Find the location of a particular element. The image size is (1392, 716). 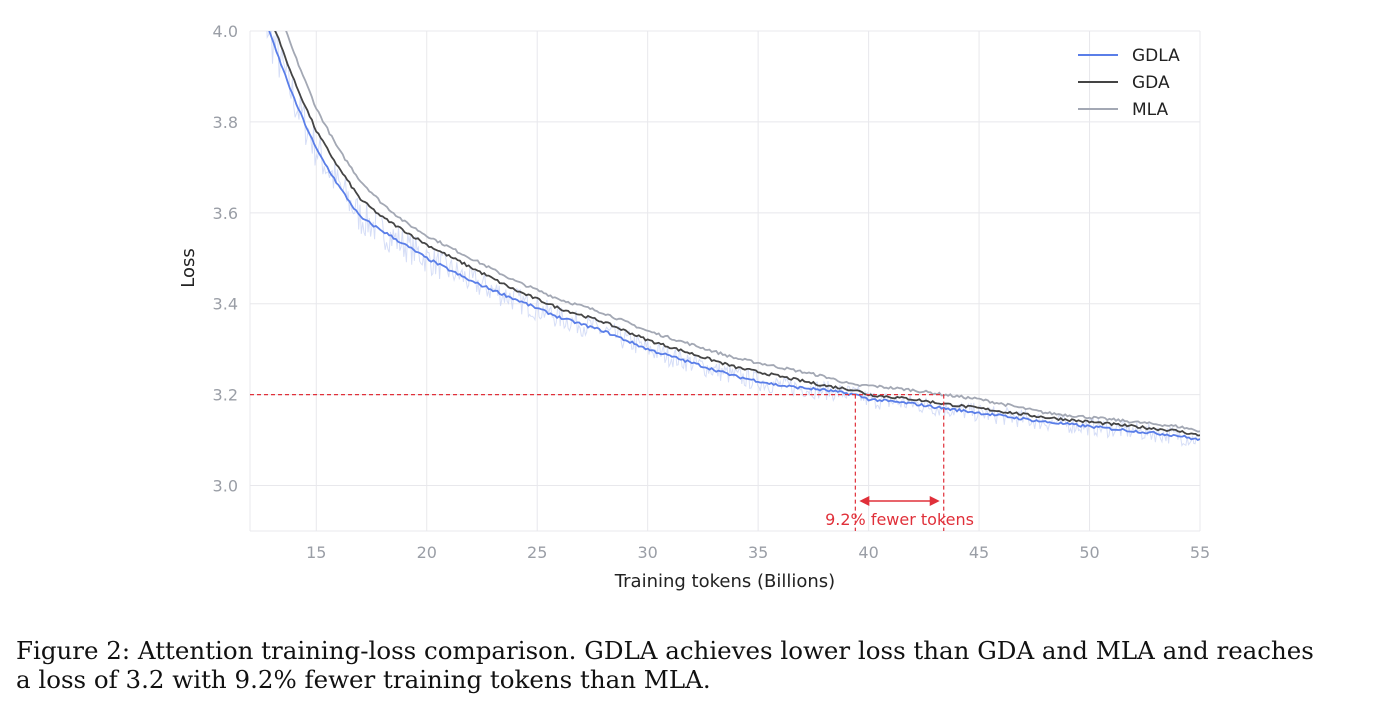

y-tick-label: 4.0 is located at coordinates (225, 31).